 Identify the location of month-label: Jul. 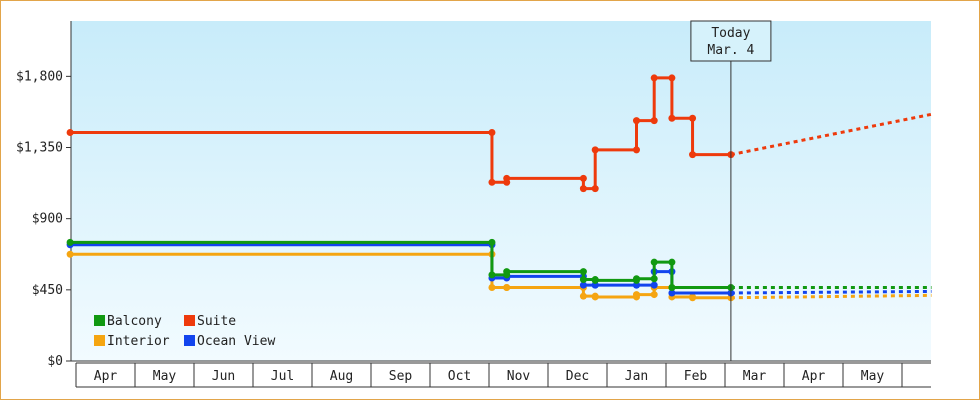
(282, 376).